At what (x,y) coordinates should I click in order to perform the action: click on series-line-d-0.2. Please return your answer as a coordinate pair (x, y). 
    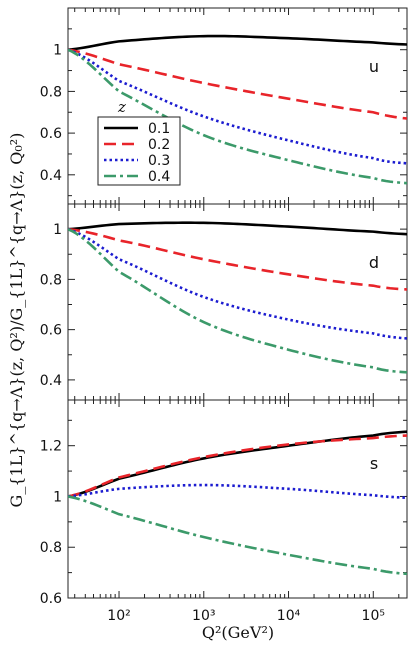
    Looking at the image, I should click on (237, 259).